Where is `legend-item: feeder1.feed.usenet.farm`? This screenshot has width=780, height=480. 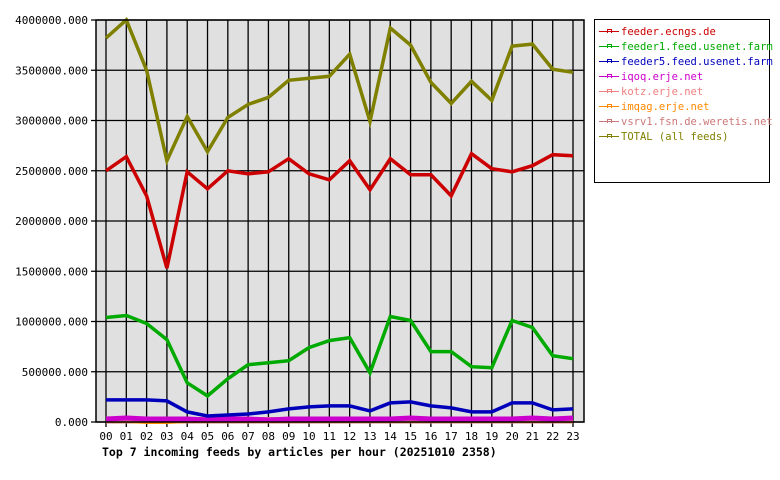 legend-item: feeder1.feed.usenet.farm is located at coordinates (686, 46).